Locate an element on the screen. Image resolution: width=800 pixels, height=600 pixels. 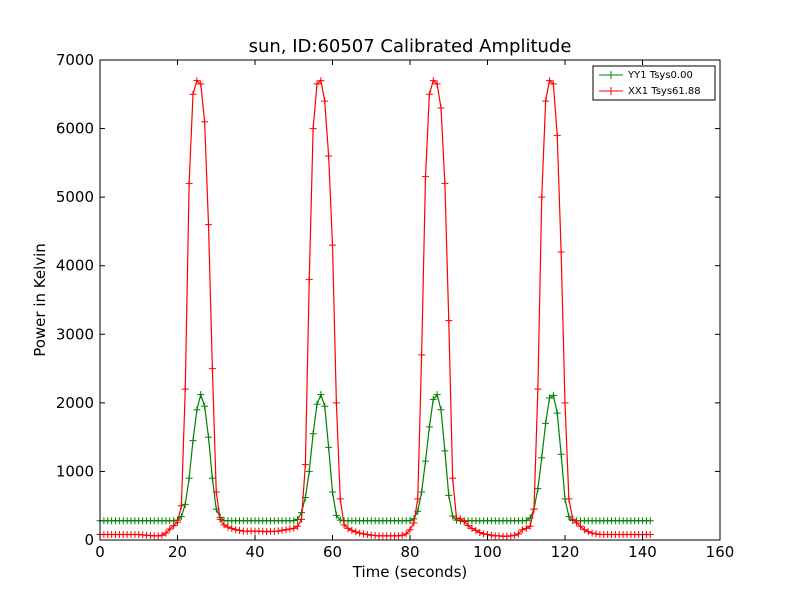
y-tick: 7000 is located at coordinates (388, 60).